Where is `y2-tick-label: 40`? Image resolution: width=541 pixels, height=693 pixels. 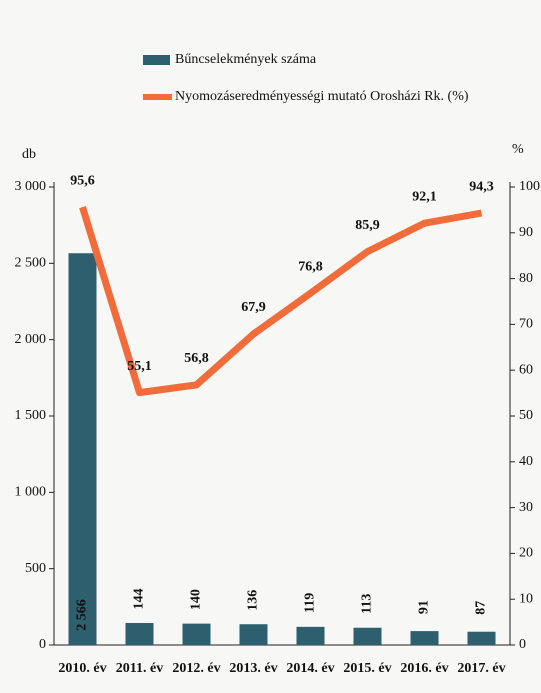 y2-tick-label: 40 is located at coordinates (526, 461).